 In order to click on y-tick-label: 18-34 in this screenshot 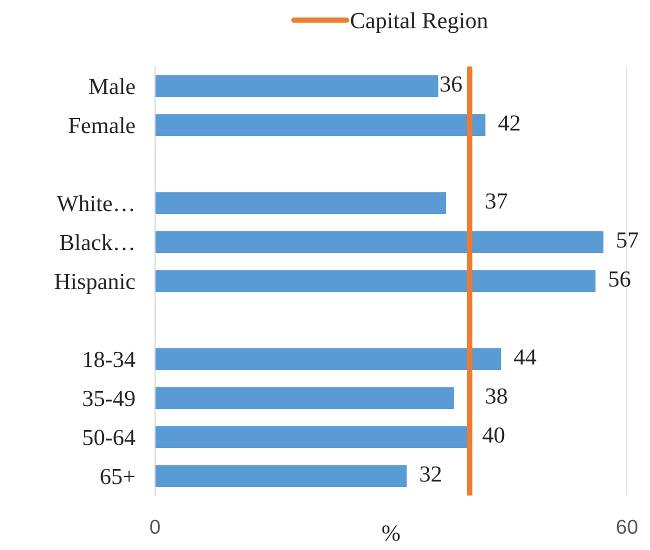, I will do `click(110, 360)`.